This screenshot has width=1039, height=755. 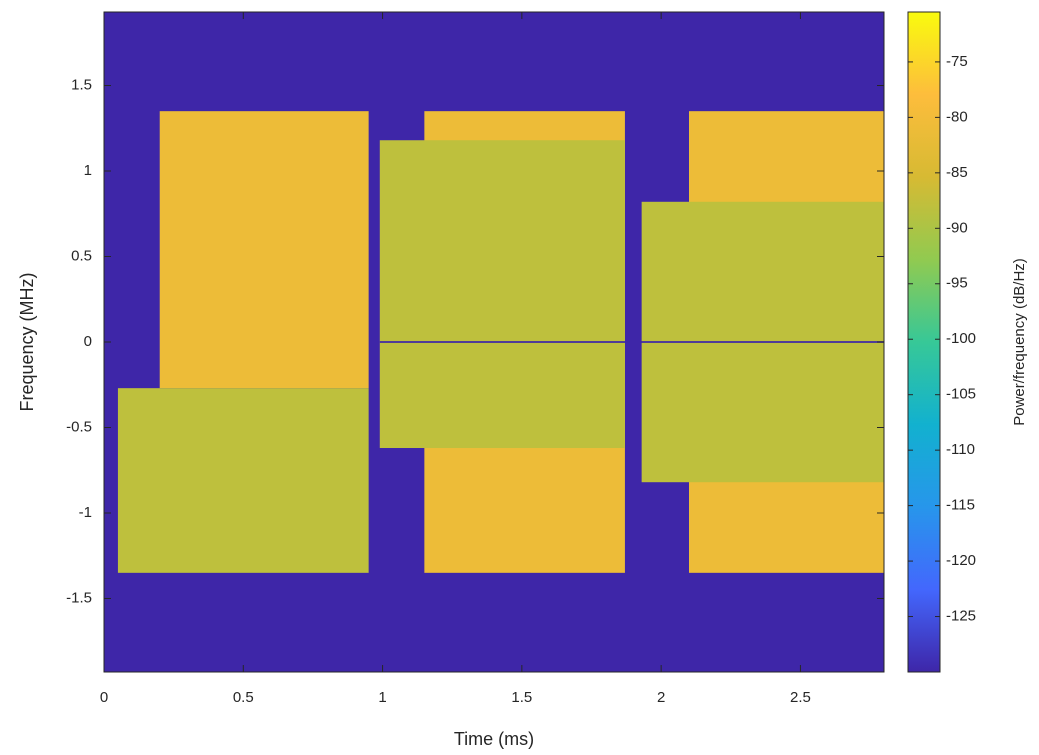 I want to click on y-tick-label: -0.5, so click(x=79, y=426).